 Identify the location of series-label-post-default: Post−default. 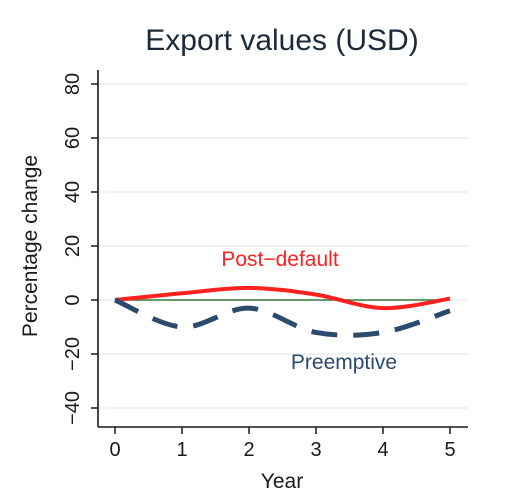
(280, 259).